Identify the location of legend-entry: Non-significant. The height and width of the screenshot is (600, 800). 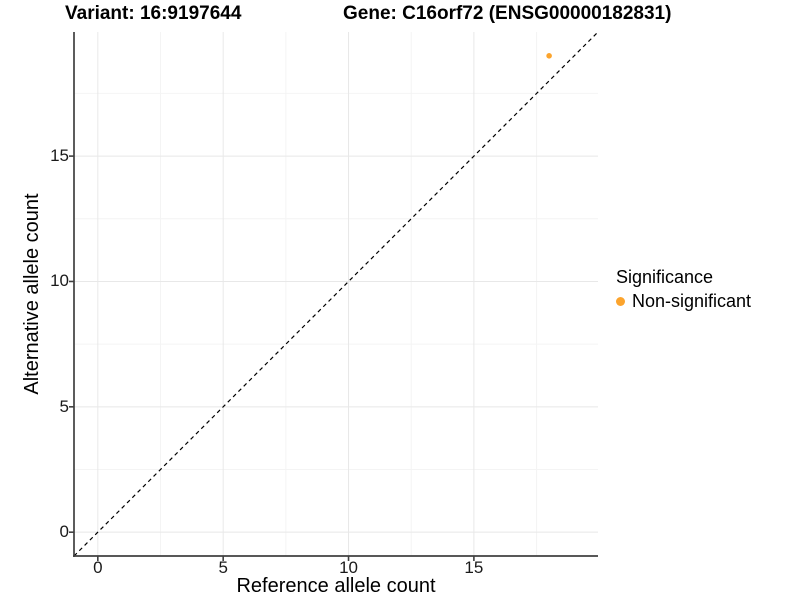
(683, 301).